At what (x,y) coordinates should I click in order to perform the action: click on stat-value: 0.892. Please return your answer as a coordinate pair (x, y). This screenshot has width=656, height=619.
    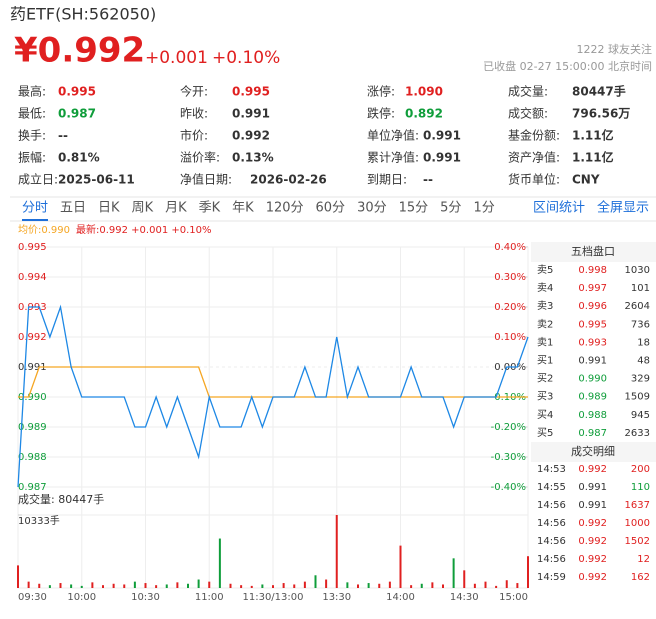
    Looking at the image, I should click on (424, 114).